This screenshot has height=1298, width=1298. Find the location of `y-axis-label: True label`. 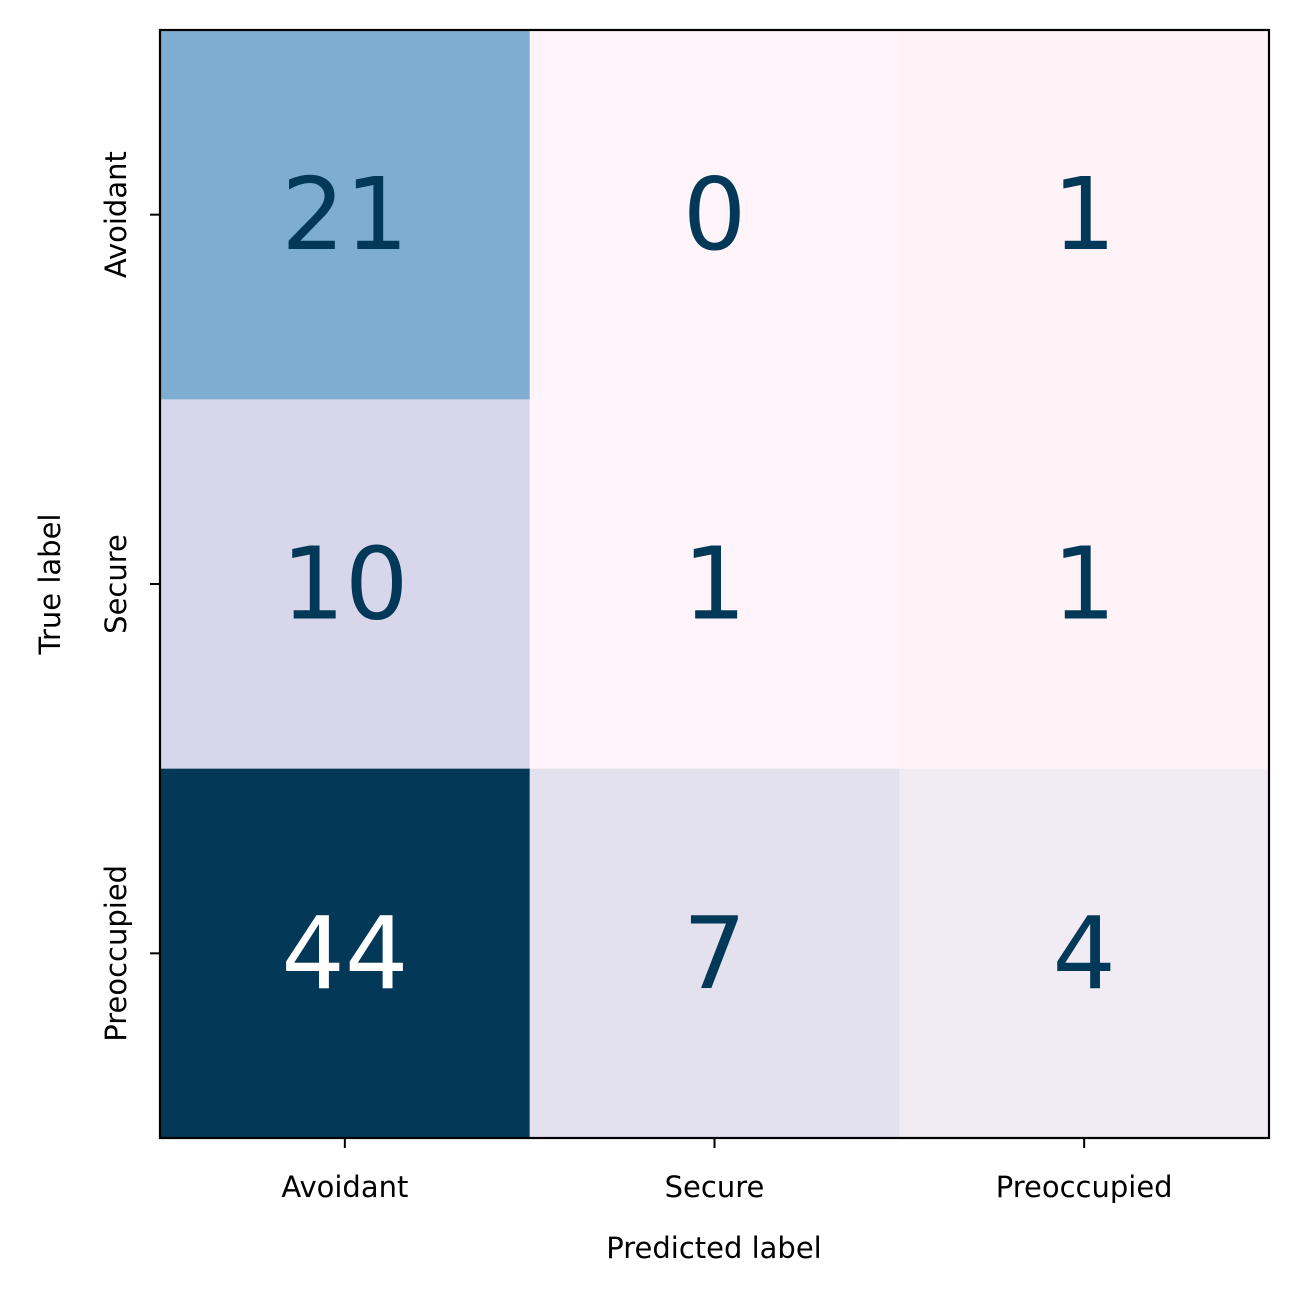

y-axis-label: True label is located at coordinates (50, 585).